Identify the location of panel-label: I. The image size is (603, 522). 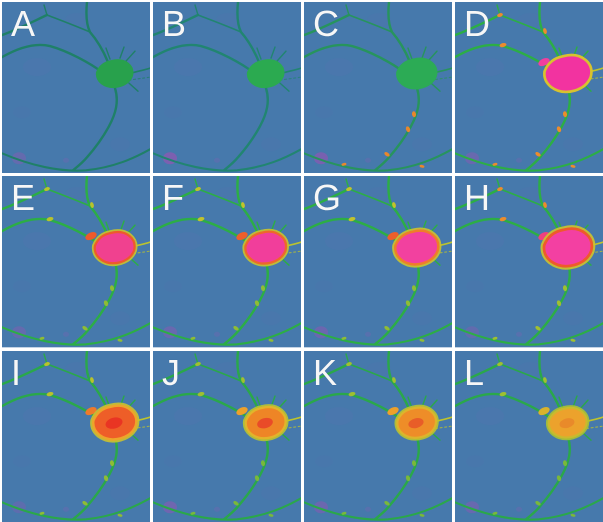
(16, 372).